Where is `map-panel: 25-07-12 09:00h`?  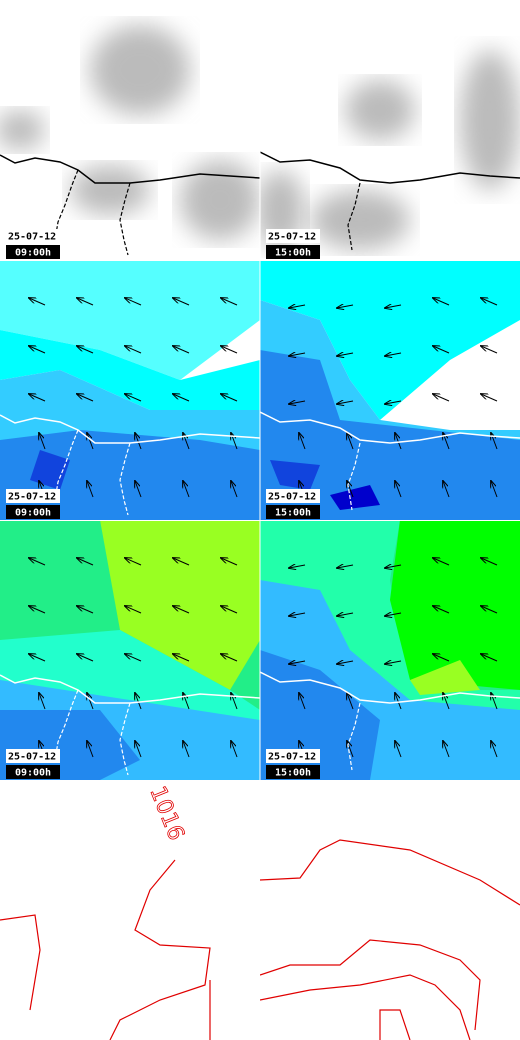 map-panel: 25-07-12 09:00h is located at coordinates (130, 390).